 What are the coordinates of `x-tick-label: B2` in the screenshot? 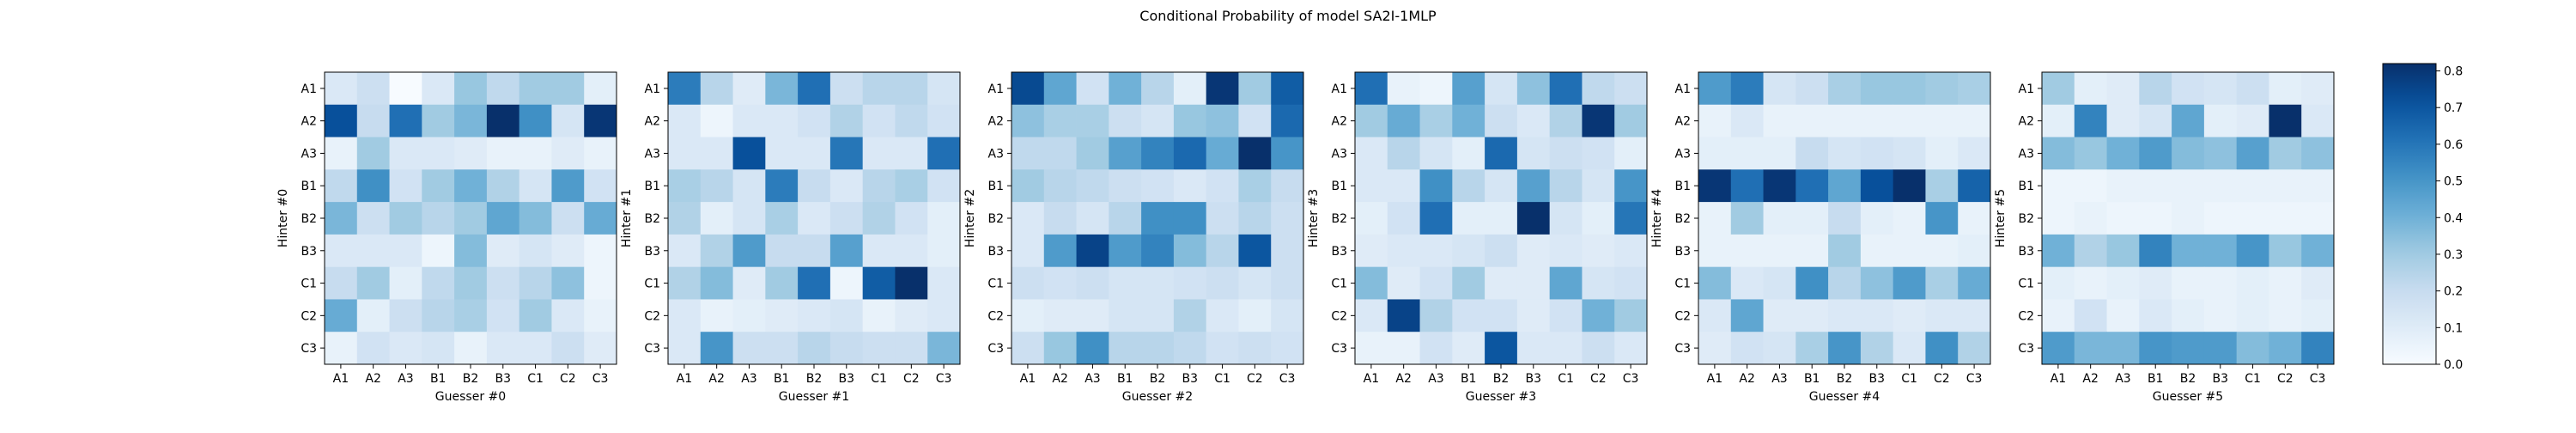 It's located at (471, 379).